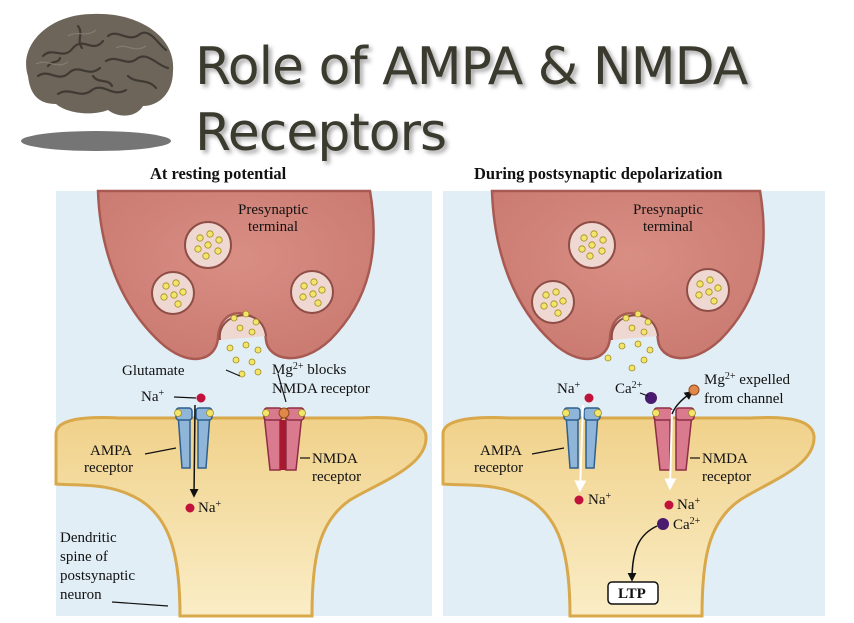 This screenshot has width=854, height=623. Describe the element at coordinates (687, 525) in the screenshot. I see `right-ca-bottom-label: Ca2+` at that location.